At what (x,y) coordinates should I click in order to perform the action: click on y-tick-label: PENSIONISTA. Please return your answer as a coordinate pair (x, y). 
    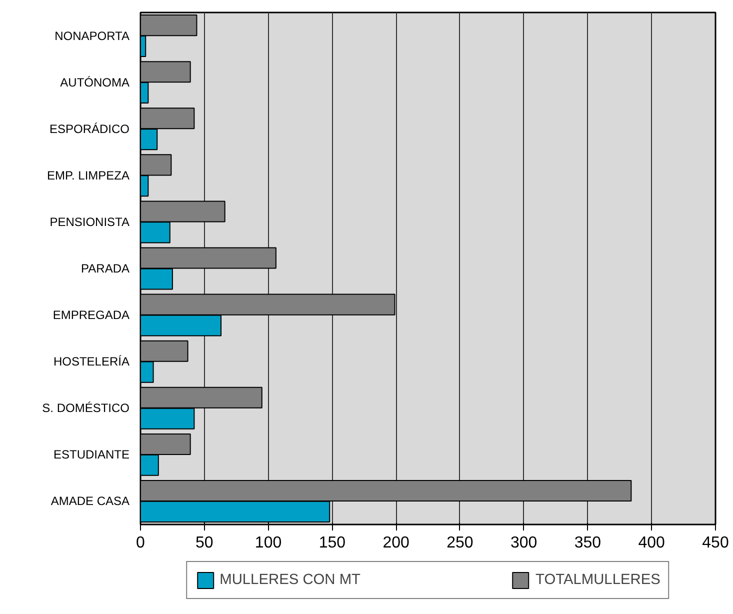
    Looking at the image, I should click on (90, 221).